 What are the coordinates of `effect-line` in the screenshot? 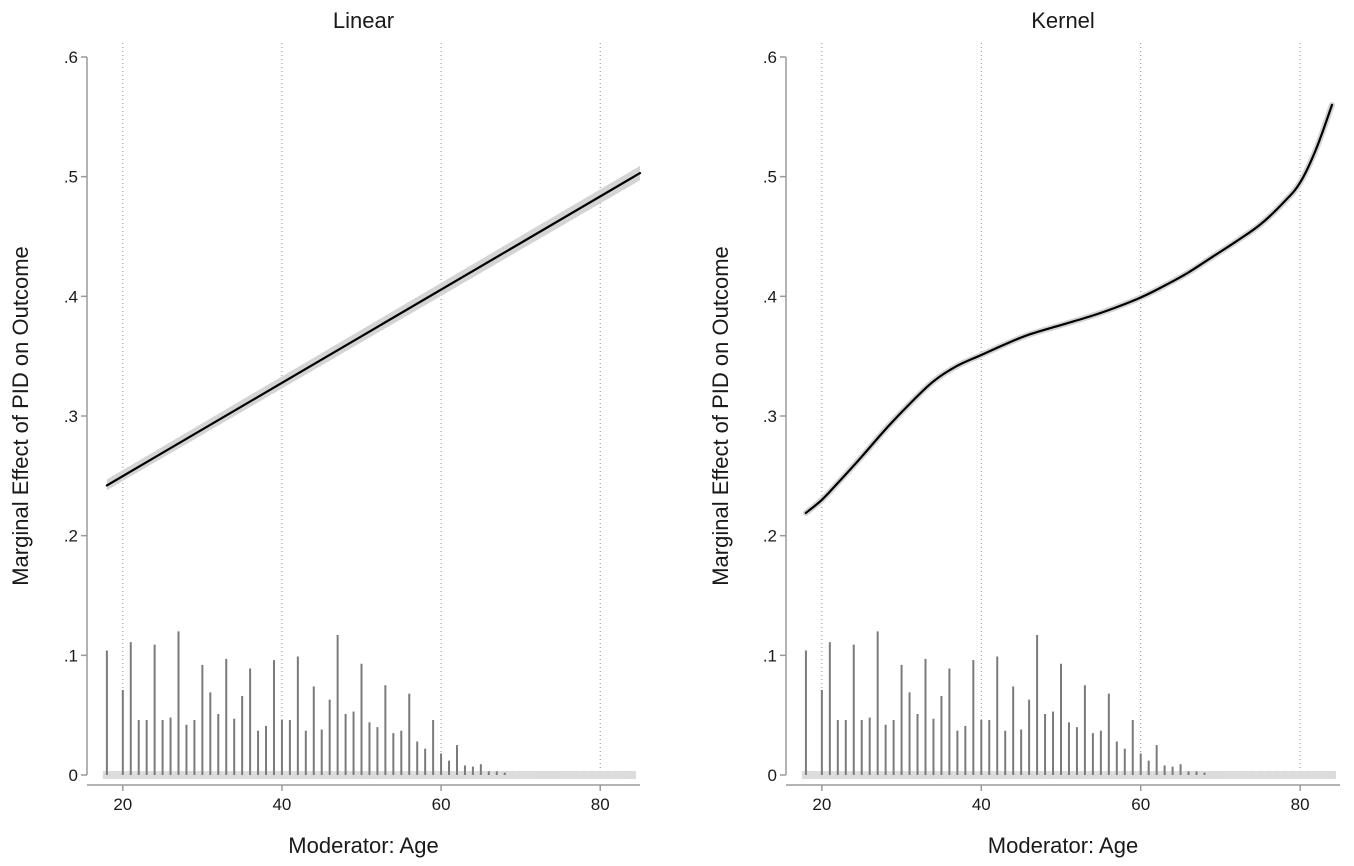 It's located at (373, 329).